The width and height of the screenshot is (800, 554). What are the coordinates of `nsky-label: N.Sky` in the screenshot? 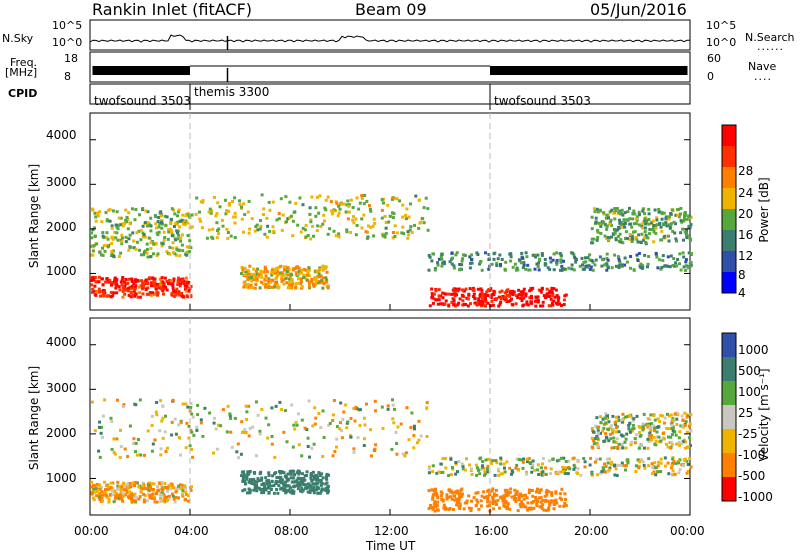 It's located at (18, 38).